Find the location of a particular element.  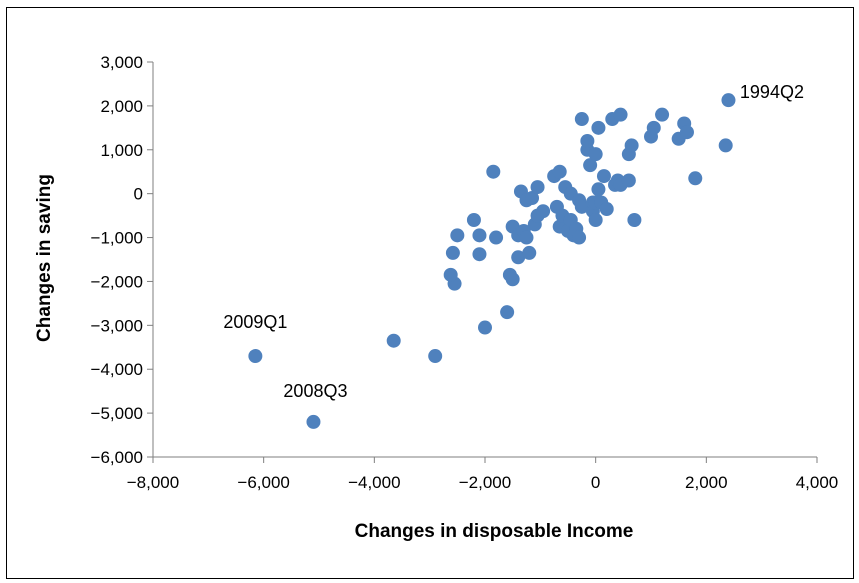

x-axis-title: Changes in disposable Income is located at coordinates (494, 531).